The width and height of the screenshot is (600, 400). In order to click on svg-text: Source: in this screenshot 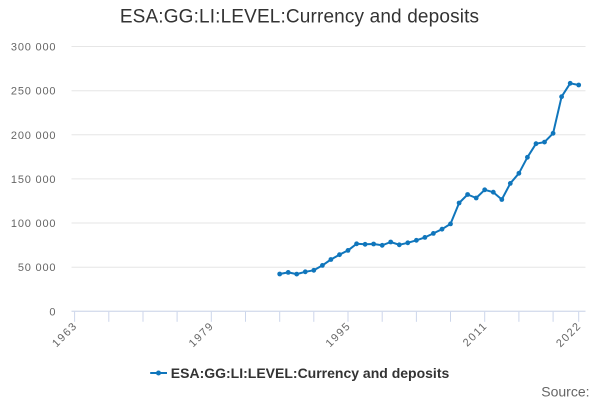, I will do `click(565, 391)`.